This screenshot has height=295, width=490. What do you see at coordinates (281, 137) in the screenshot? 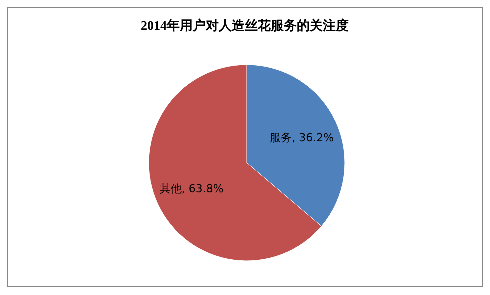
I see `slice-label: 服务` at bounding box center [281, 137].